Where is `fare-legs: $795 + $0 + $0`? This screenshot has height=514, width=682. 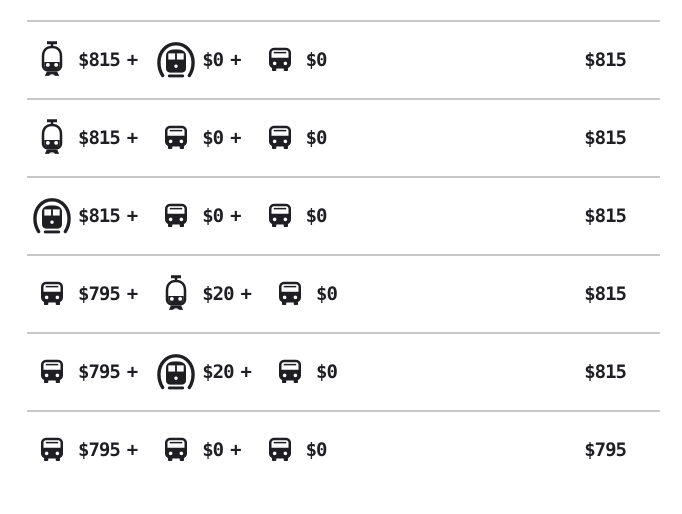 fare-legs: $795 + $0 + $0 is located at coordinates (178, 450).